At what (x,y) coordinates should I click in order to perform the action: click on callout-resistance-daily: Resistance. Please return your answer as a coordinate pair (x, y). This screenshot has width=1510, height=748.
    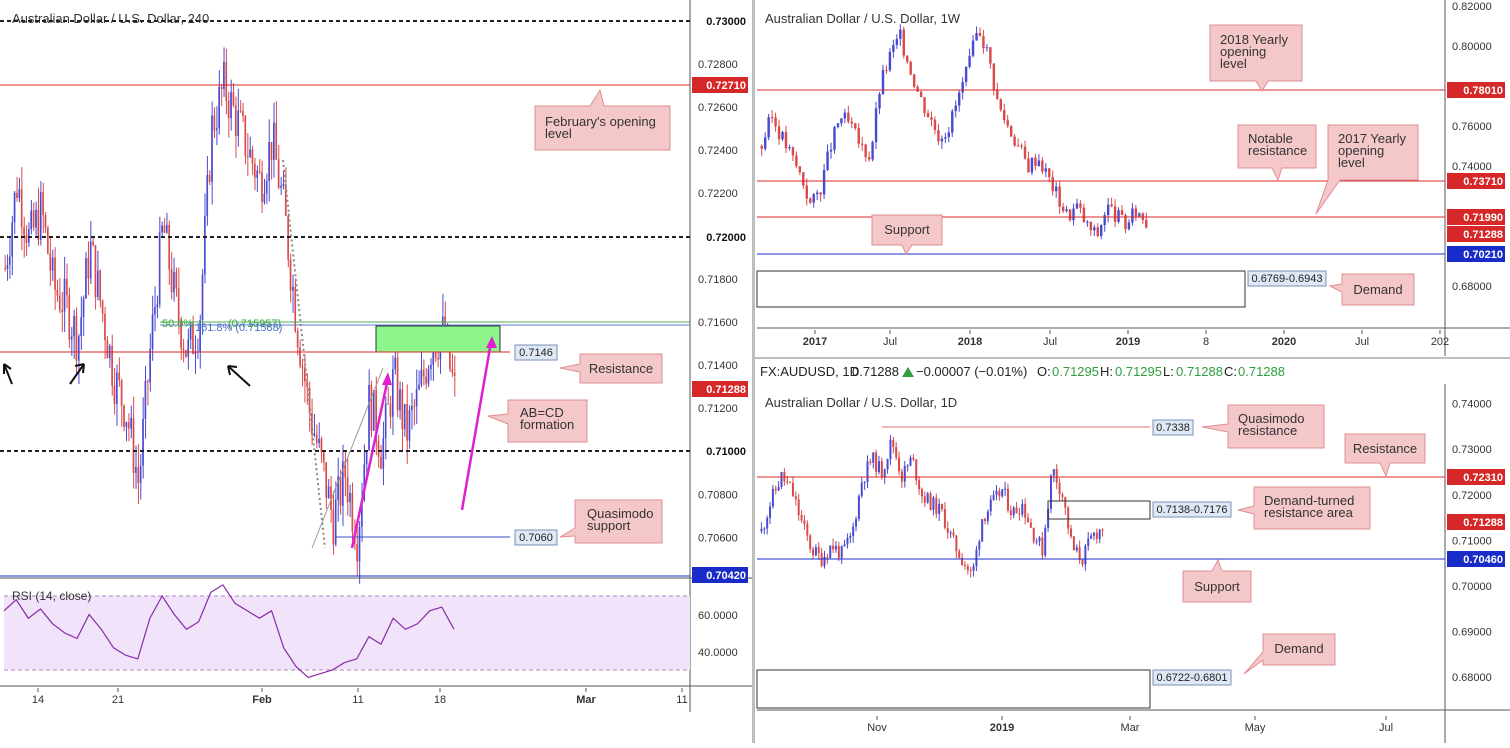
    Looking at the image, I should click on (1385, 455).